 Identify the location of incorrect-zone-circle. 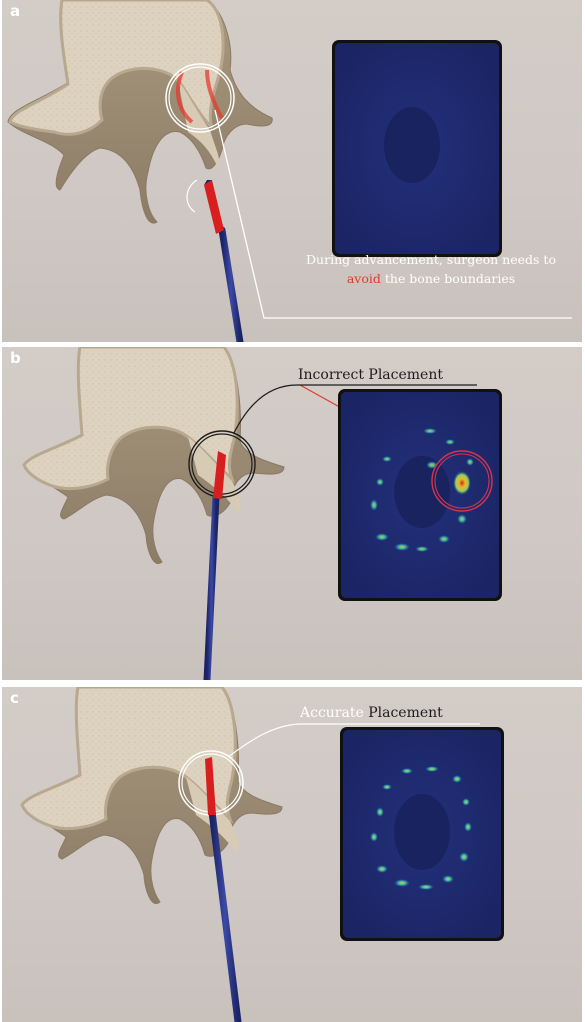
(462, 481).